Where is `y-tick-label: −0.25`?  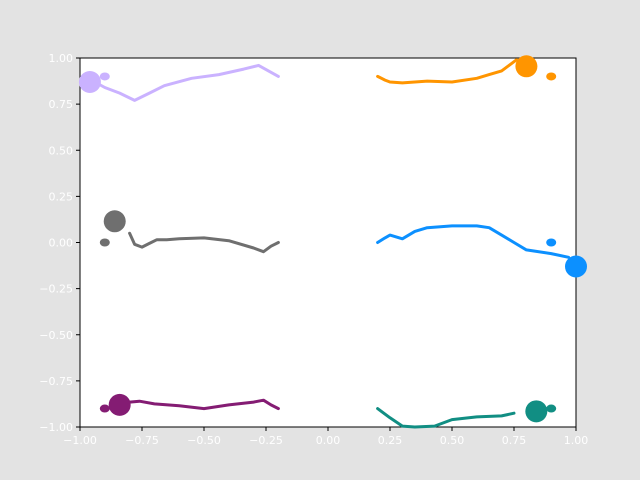
y-tick-label: −0.25 is located at coordinates (56, 289).